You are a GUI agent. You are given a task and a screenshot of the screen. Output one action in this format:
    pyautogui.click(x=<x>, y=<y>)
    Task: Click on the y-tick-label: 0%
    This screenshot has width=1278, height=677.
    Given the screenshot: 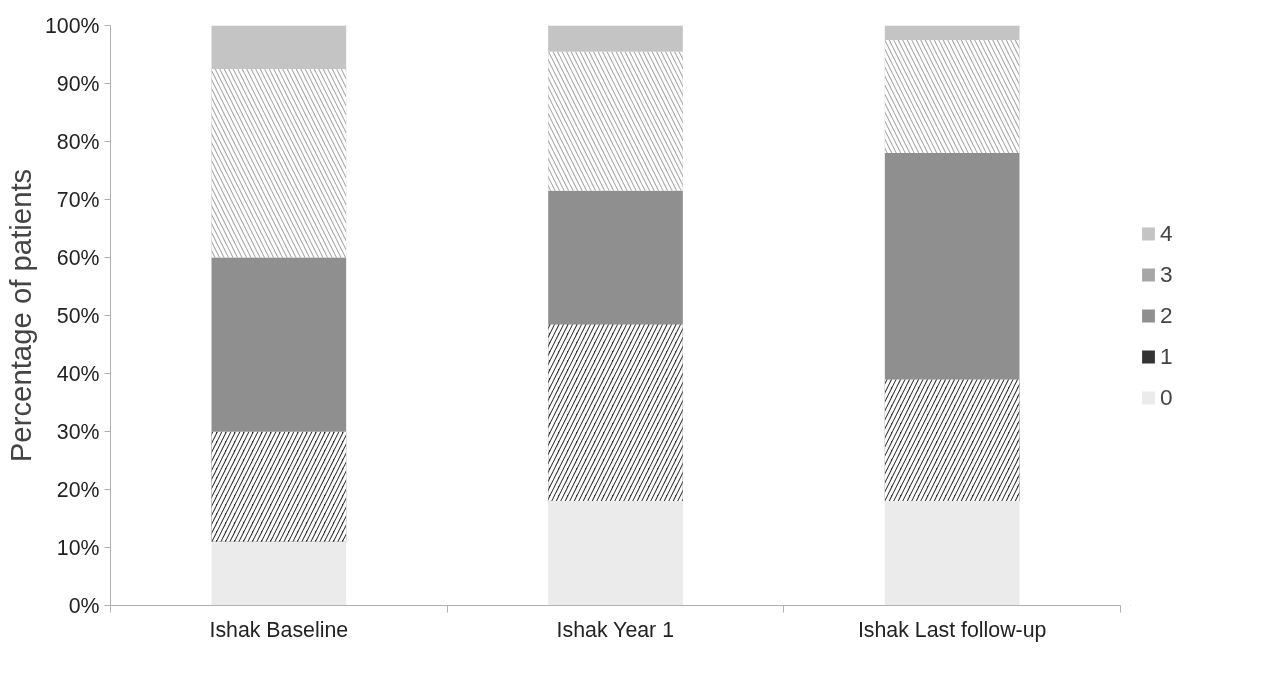 What is the action you would take?
    pyautogui.click(x=84, y=605)
    